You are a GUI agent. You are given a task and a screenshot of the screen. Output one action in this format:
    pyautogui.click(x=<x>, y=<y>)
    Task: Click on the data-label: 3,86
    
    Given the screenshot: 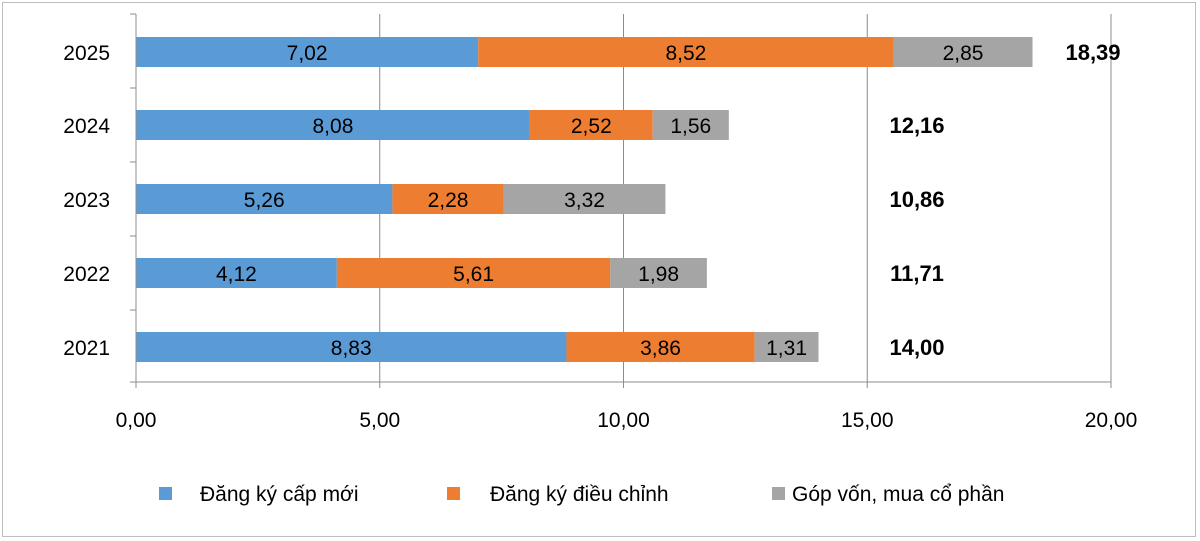 What is the action you would take?
    pyautogui.click(x=660, y=348)
    